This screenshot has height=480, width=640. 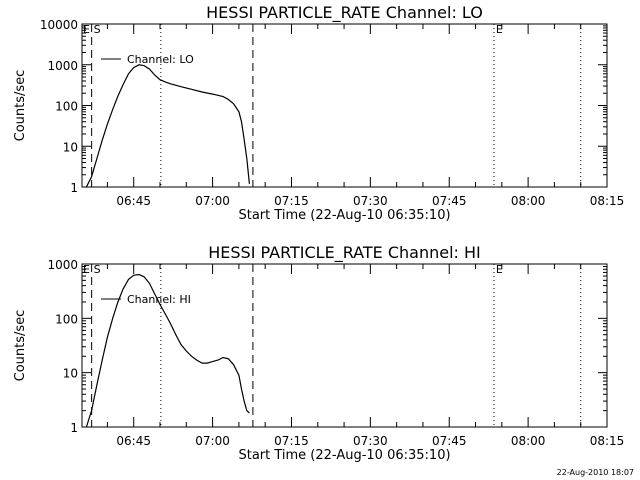 What do you see at coordinates (160, 59) in the screenshot?
I see `legend-label: Channel: LO` at bounding box center [160, 59].